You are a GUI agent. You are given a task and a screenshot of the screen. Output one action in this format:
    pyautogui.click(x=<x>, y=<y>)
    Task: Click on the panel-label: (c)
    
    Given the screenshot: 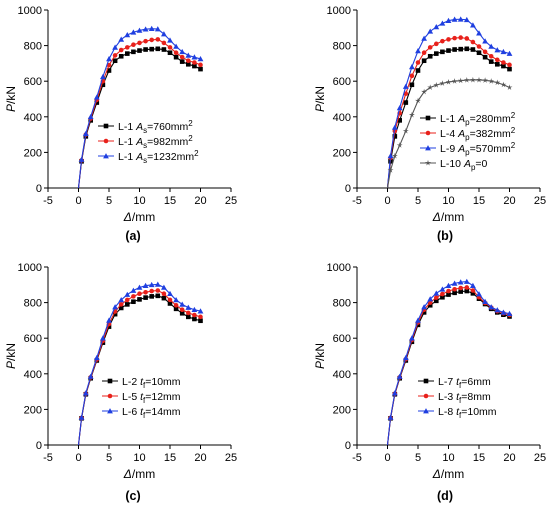 What is the action you would take?
    pyautogui.click(x=132, y=496)
    